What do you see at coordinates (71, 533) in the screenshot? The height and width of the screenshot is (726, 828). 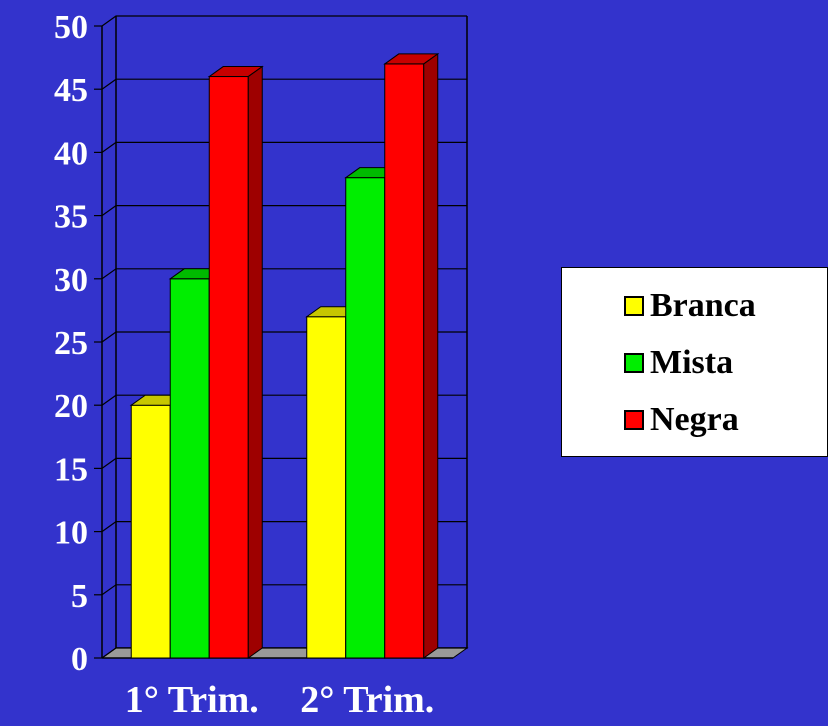 I see `y-tick-label: 10` at bounding box center [71, 533].